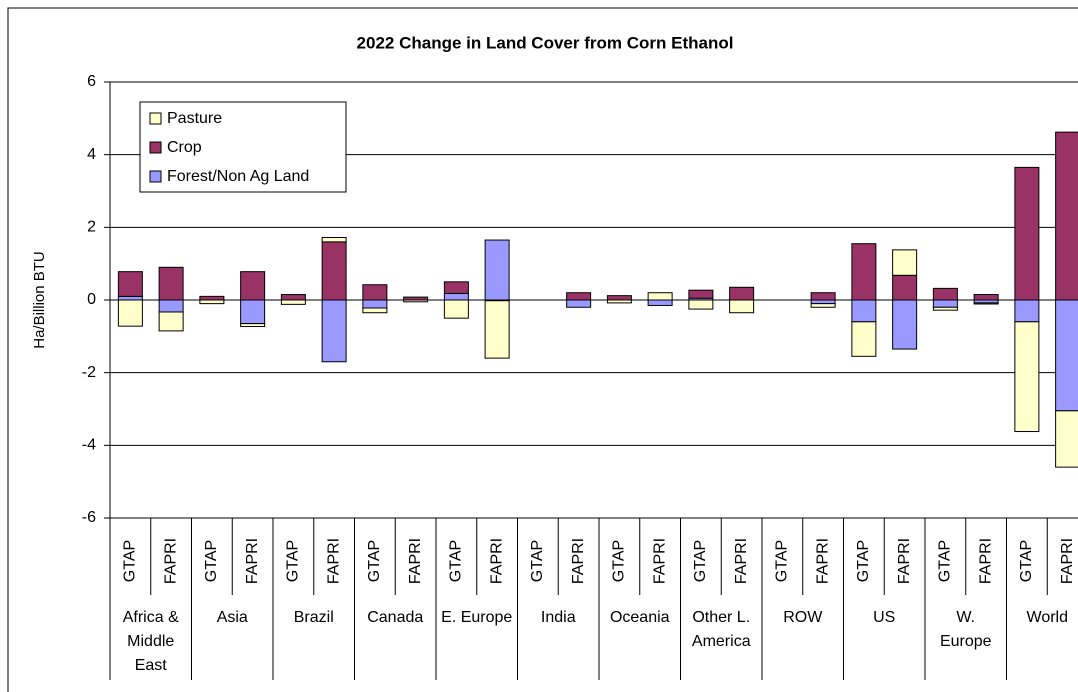  I want to click on group-label: World, so click(1047, 617).